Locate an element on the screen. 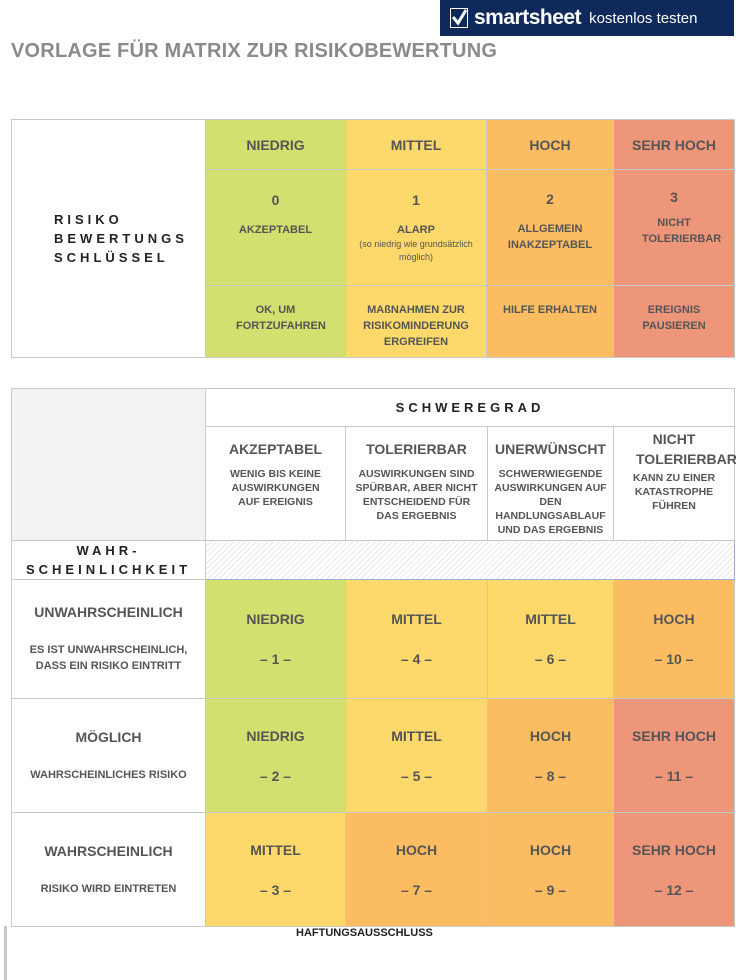 This screenshot has width=736, height=980. matrix-cell-8: HOCH – 8 – is located at coordinates (550, 755).